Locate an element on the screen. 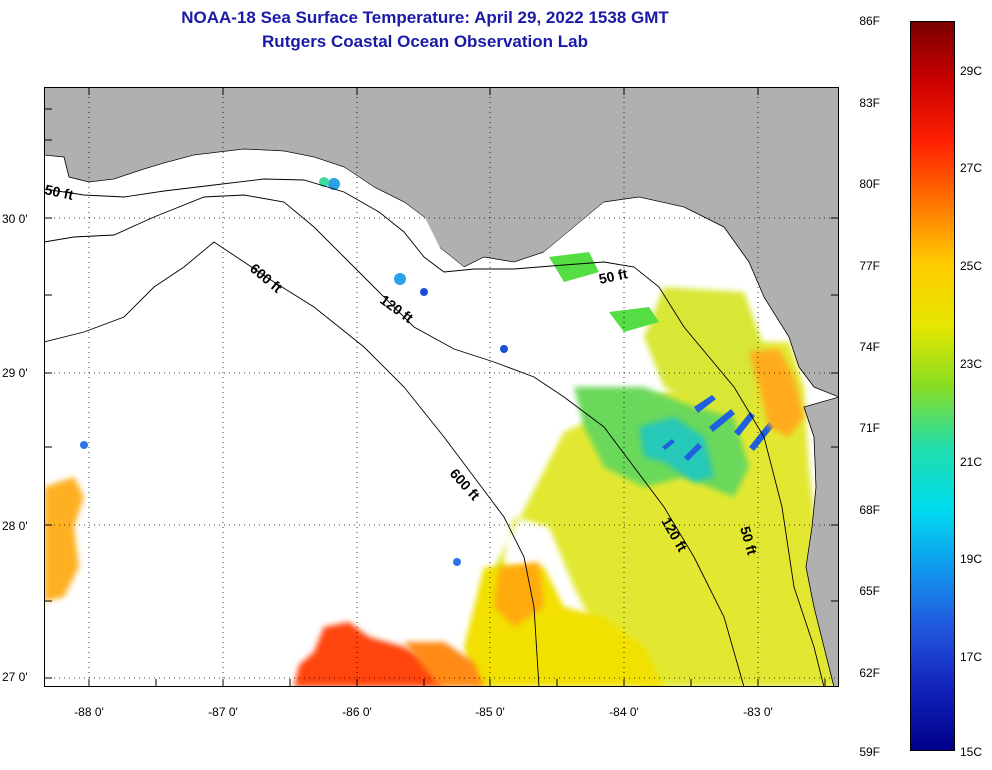 This screenshot has height=770, width=992. lon-label-86: -86 0' is located at coordinates (357, 712).